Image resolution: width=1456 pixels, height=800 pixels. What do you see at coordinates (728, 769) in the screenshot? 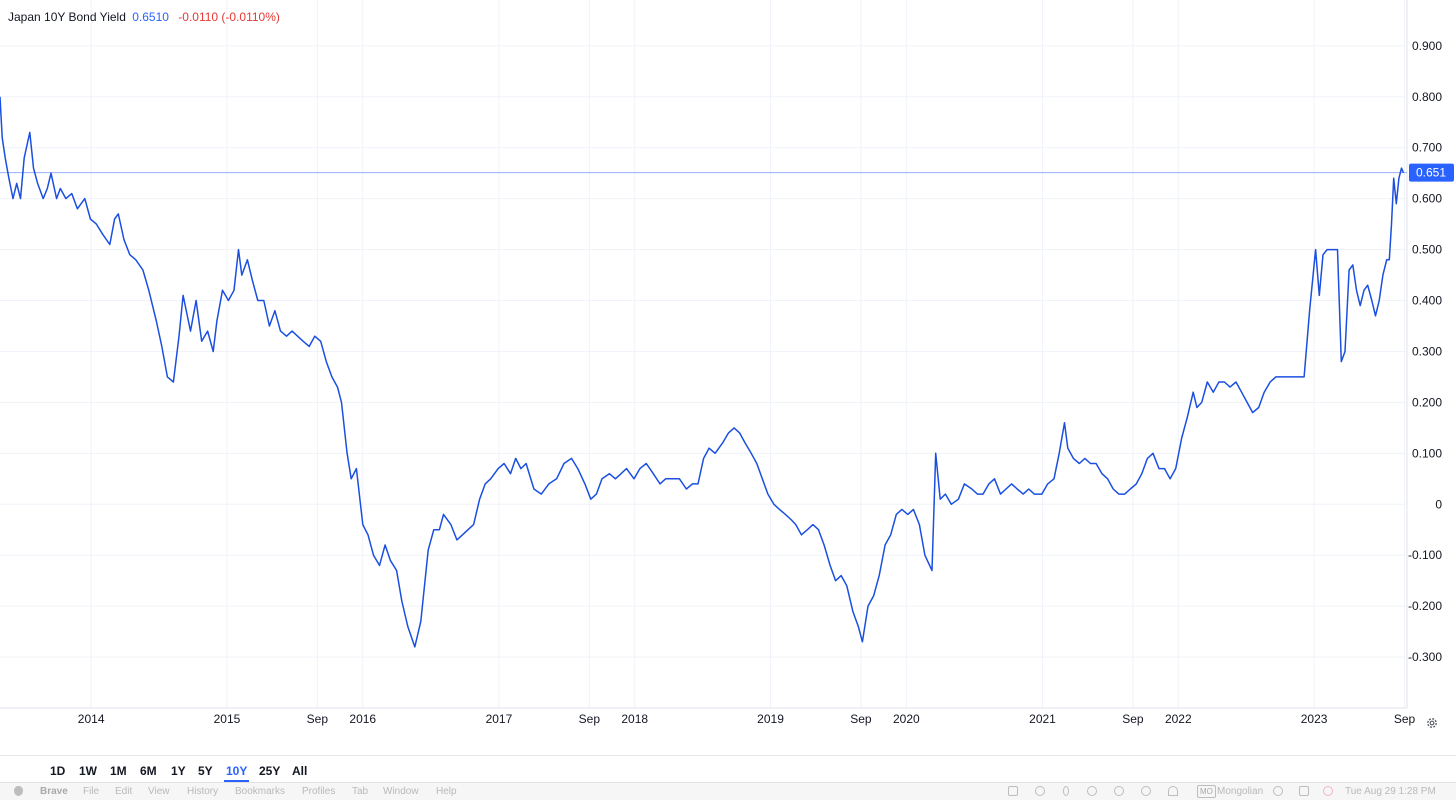
I see `time-range-bar: 1D 1W 1M 6M 1Y 5Y 10Y 25Y All` at bounding box center [728, 769].